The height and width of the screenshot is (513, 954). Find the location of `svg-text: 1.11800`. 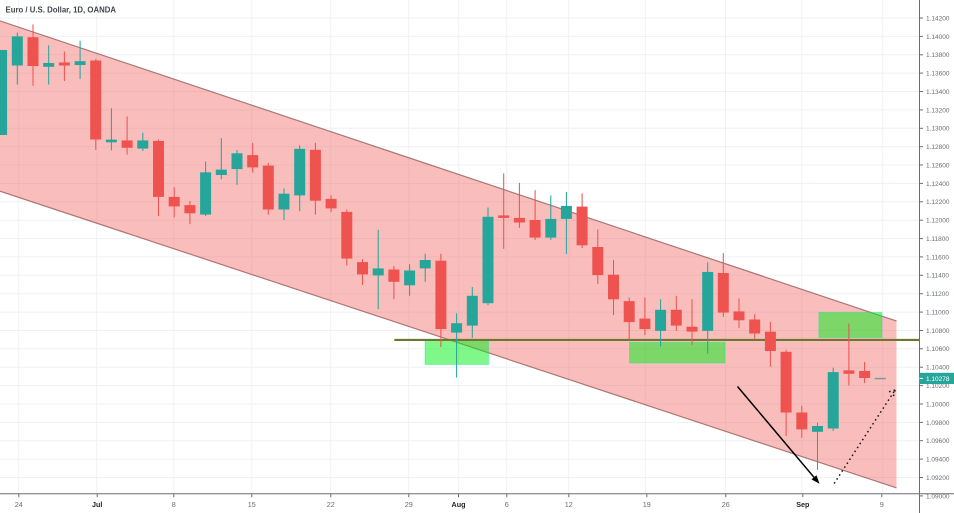

svg-text: 1.11800 is located at coordinates (937, 239).